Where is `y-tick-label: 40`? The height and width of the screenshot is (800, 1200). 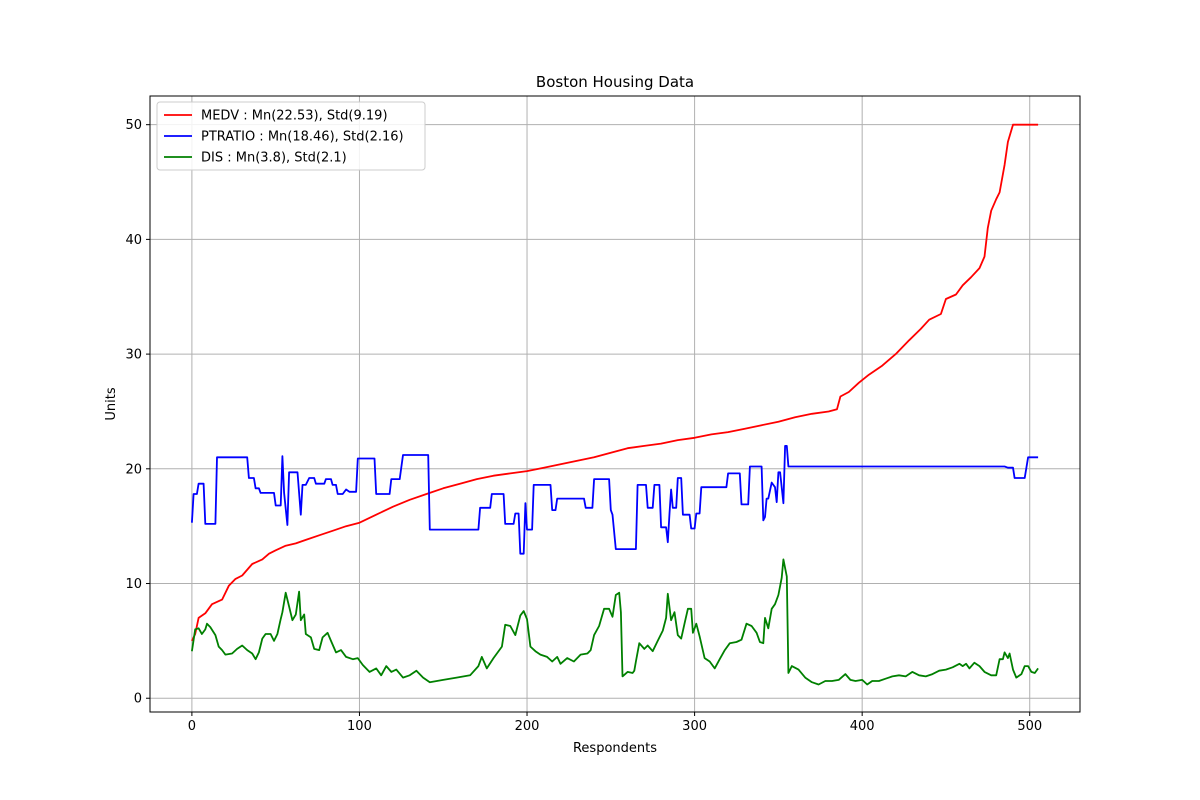
y-tick-label: 40 is located at coordinates (133, 240).